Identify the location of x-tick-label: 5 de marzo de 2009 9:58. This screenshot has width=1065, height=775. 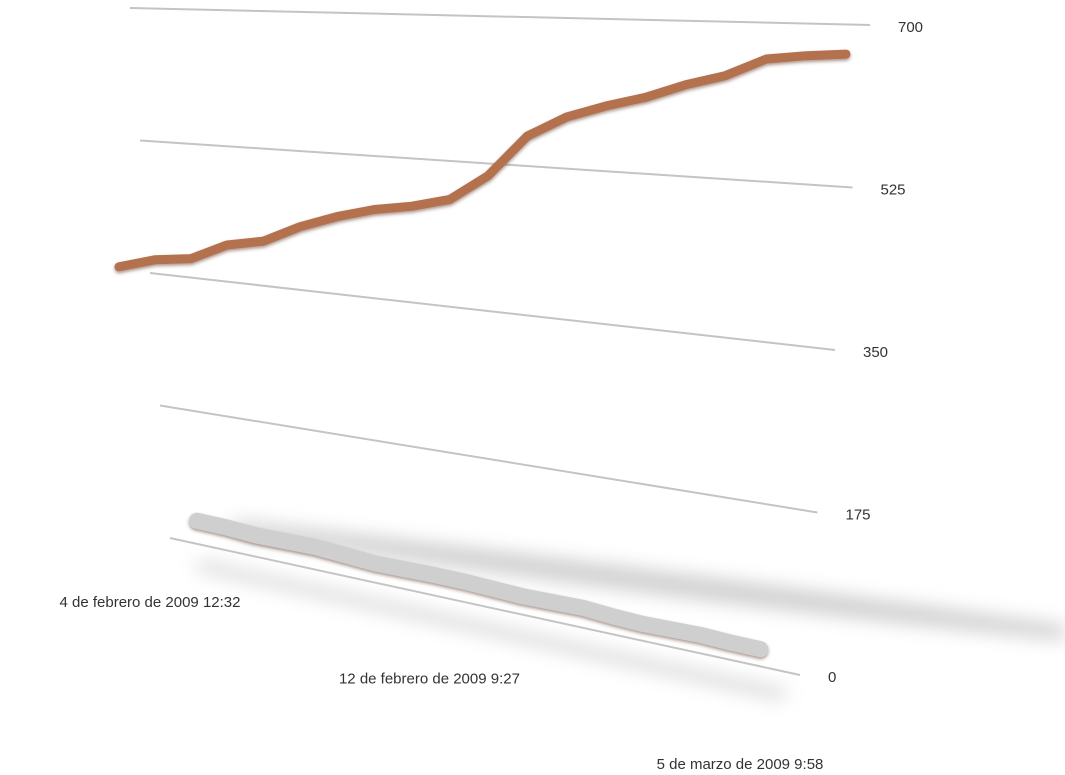
(740, 764).